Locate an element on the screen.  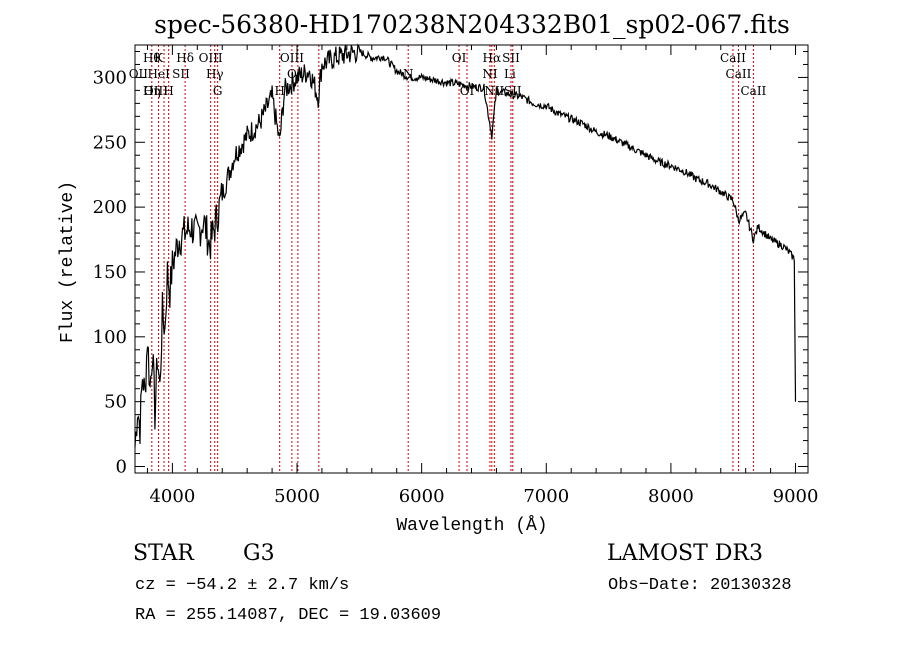
line-marker-label: Hγ is located at coordinates (215, 74).